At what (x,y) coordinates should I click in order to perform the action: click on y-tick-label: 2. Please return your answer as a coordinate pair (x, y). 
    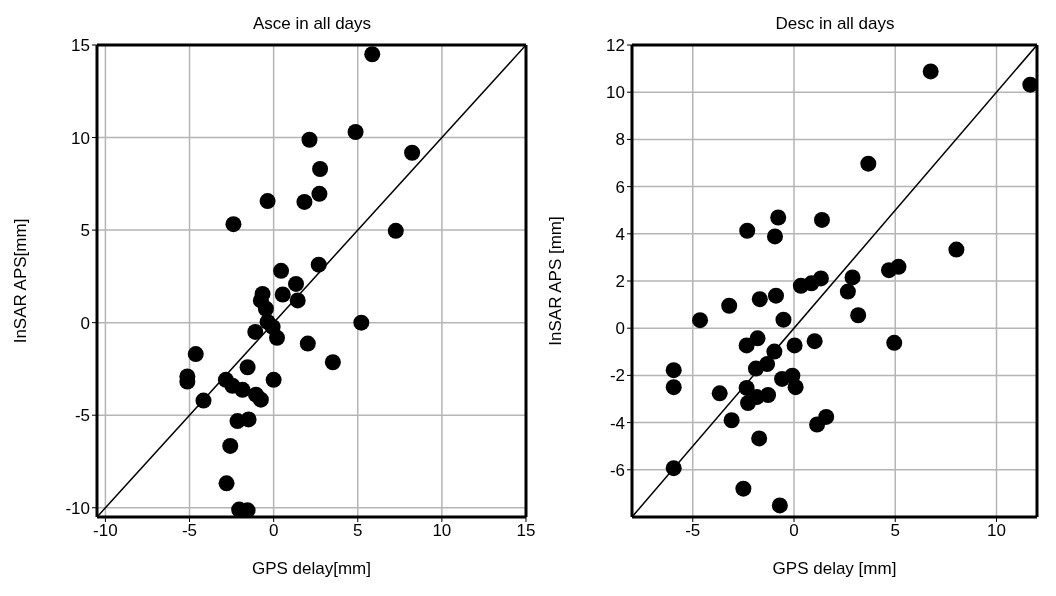
    Looking at the image, I should click on (620, 282).